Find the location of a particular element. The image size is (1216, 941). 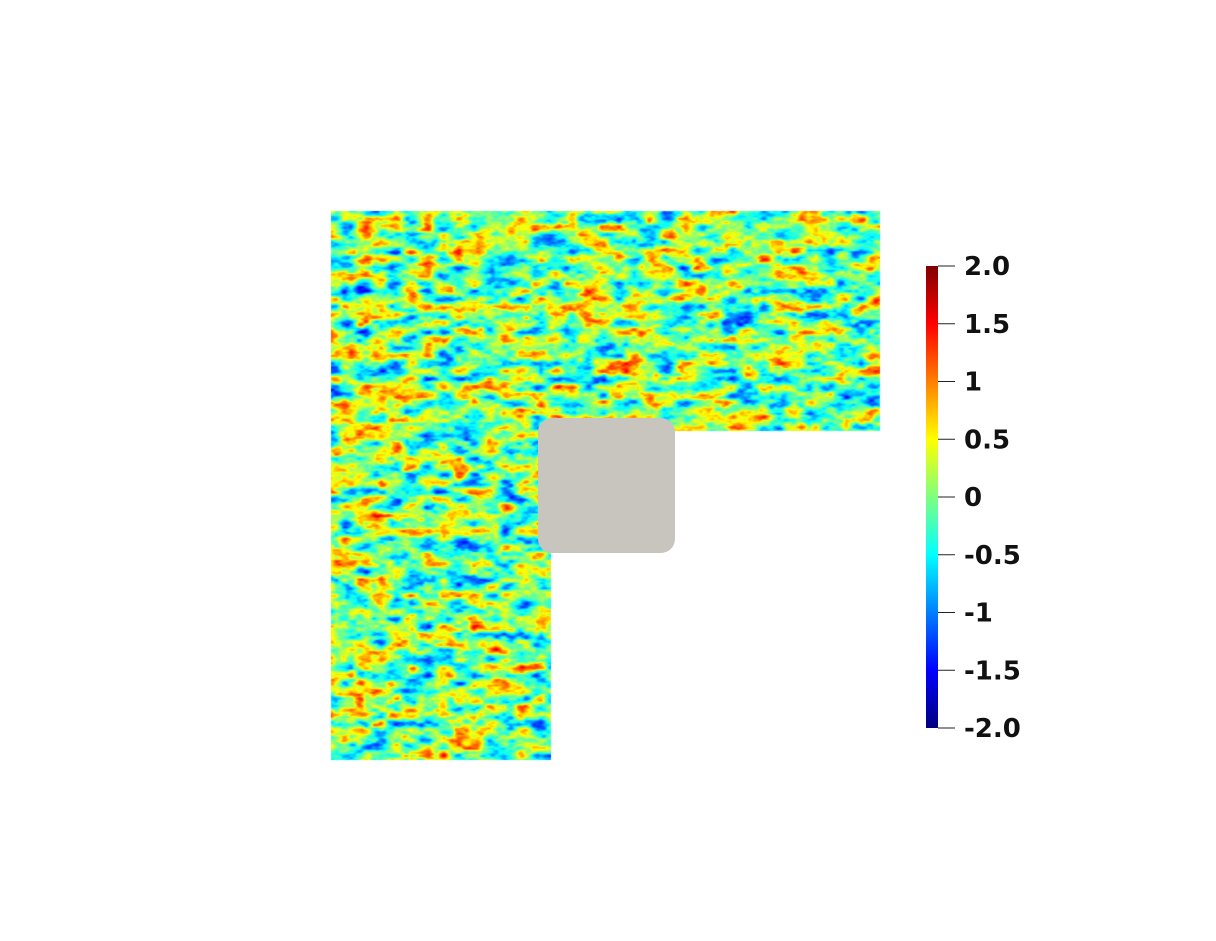

colorbar-tick-label: -1.5 is located at coordinates (992, 671).